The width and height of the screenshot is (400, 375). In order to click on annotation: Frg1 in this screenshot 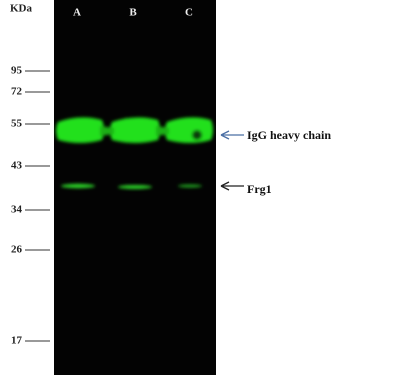, I will do `click(246, 188)`.